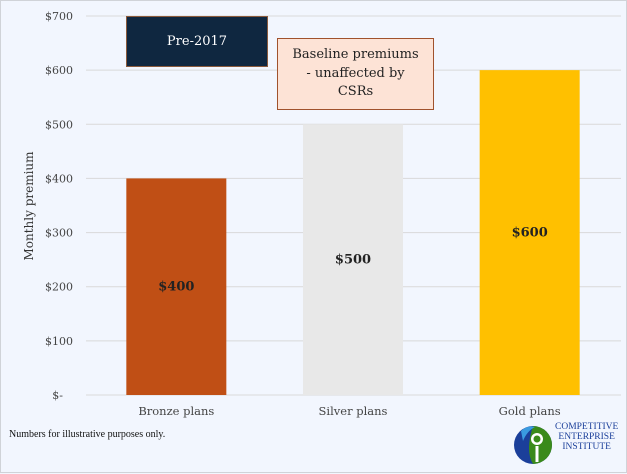  What do you see at coordinates (59, 178) in the screenshot?
I see `y-tick-label: $400` at bounding box center [59, 178].